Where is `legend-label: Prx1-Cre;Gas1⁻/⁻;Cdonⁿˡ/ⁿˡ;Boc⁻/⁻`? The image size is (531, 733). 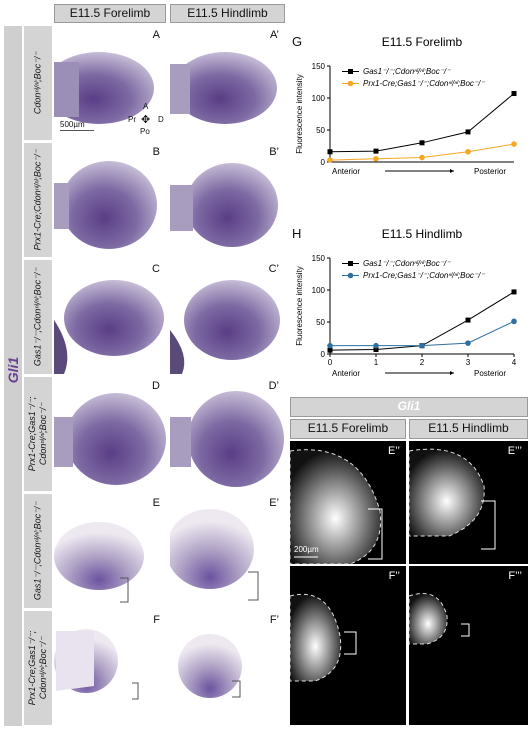 legend-label: Prx1-Cre;Gas1⁻/⁻;Cdonⁿˡ/ⁿˡ;Boc⁻/⁻ is located at coordinates (424, 83).